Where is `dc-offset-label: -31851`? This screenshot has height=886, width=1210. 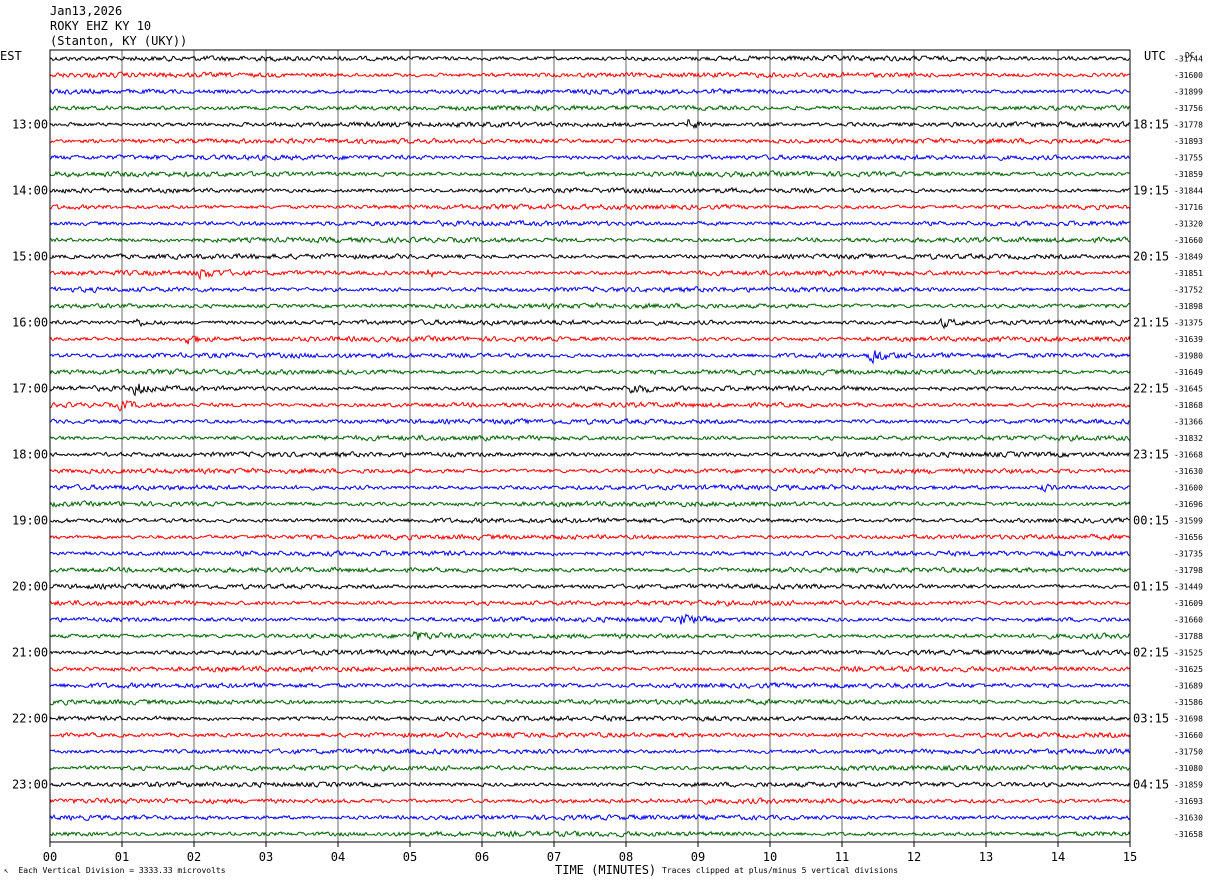
dc-offset-label: -31851 is located at coordinates (1188, 273).